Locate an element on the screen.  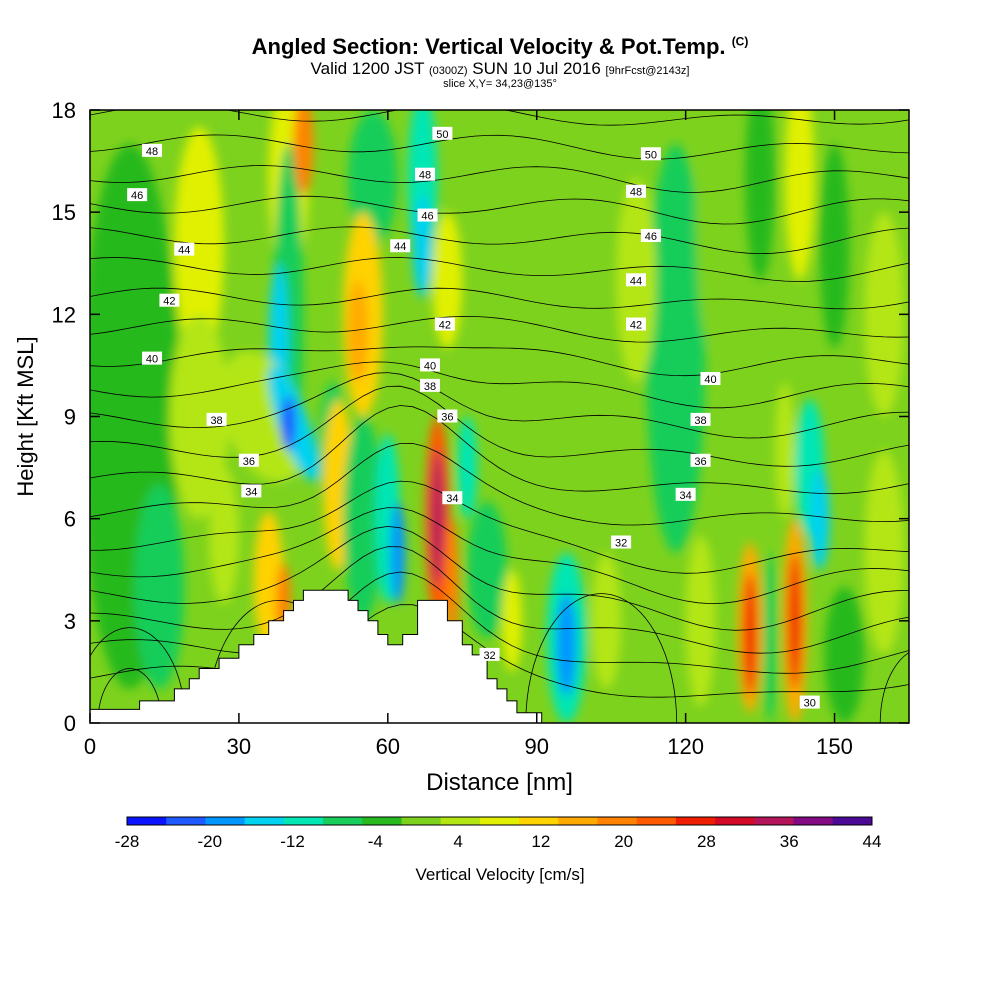
contour-label-text: 32 is located at coordinates (489, 656).